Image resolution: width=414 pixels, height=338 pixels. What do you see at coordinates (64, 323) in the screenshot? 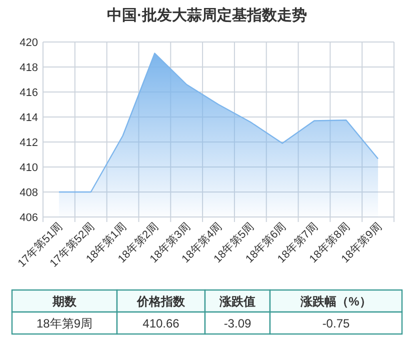
I see `text: 18年第9周` at bounding box center [64, 323].